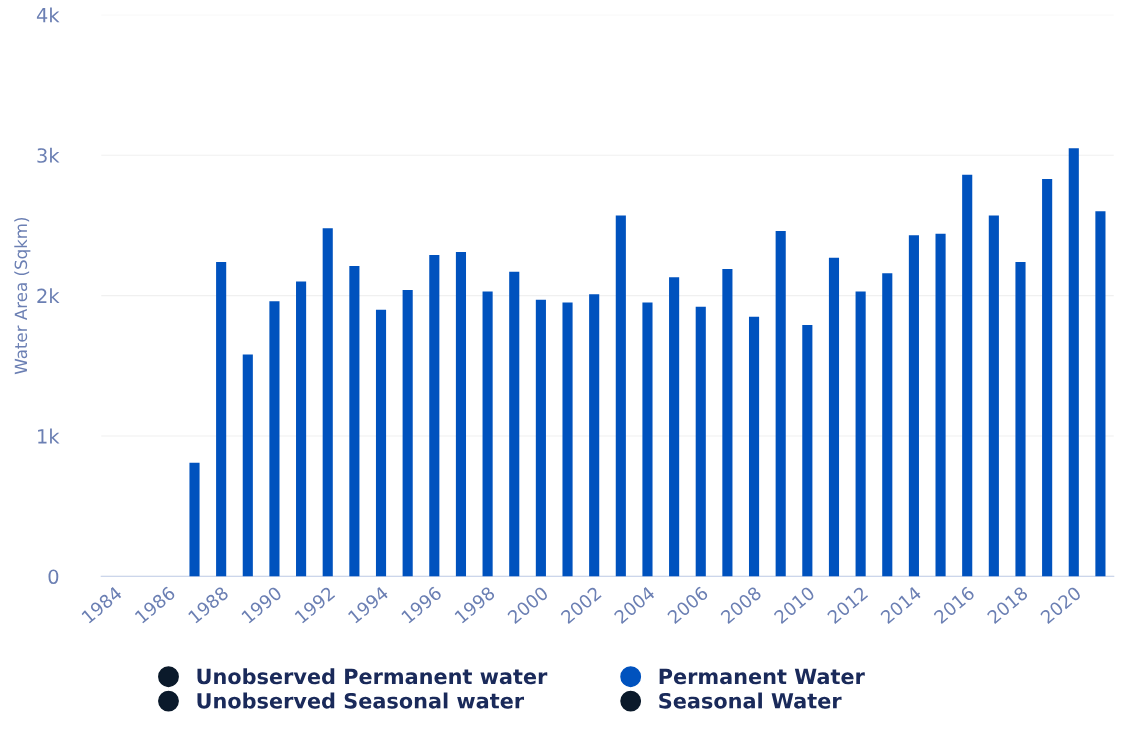  I want to click on legend-label: Permanent Water, so click(762, 676).